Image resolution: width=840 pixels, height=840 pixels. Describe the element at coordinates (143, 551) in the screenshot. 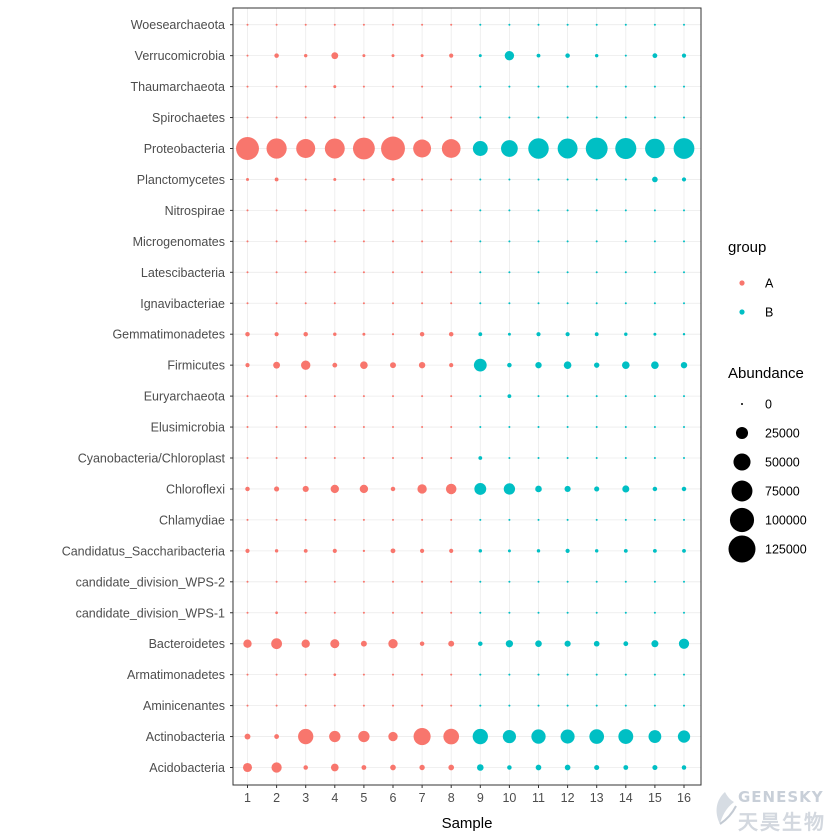

I see `y-tick-label: Candidatus_Saccharibacteria` at that location.